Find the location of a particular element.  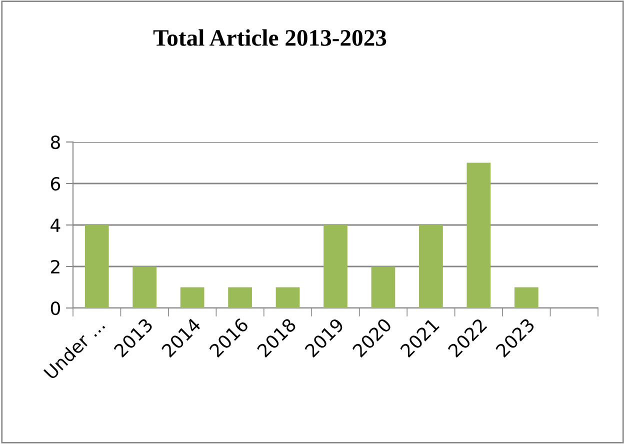

y-tick-label: 4 is located at coordinates (55, 225).